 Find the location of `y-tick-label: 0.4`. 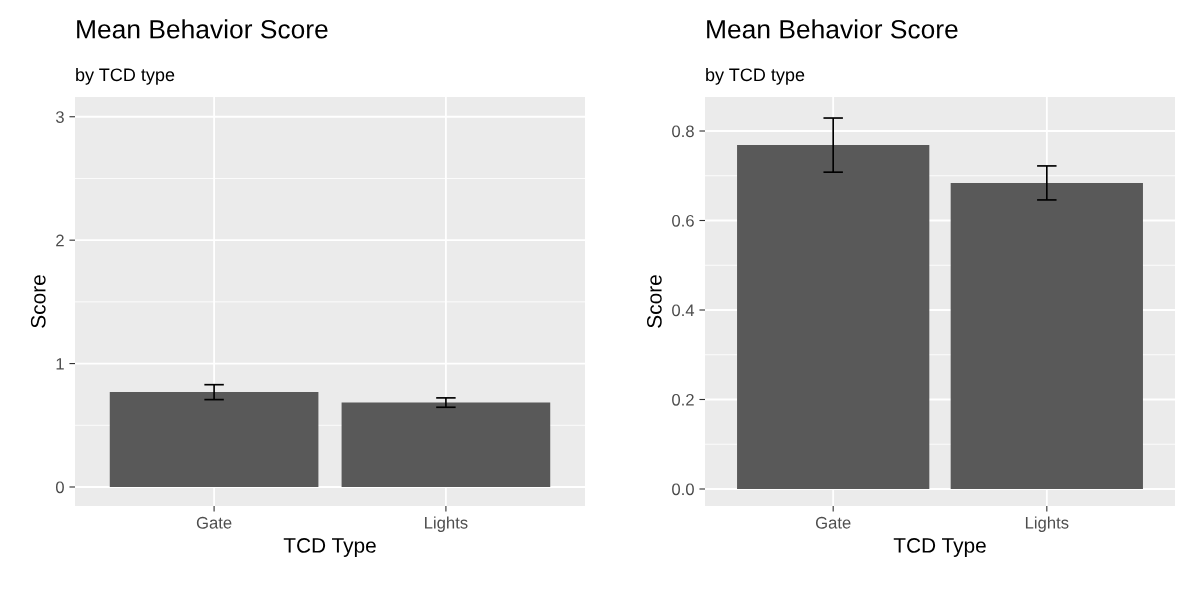

y-tick-label: 0.4 is located at coordinates (683, 310).